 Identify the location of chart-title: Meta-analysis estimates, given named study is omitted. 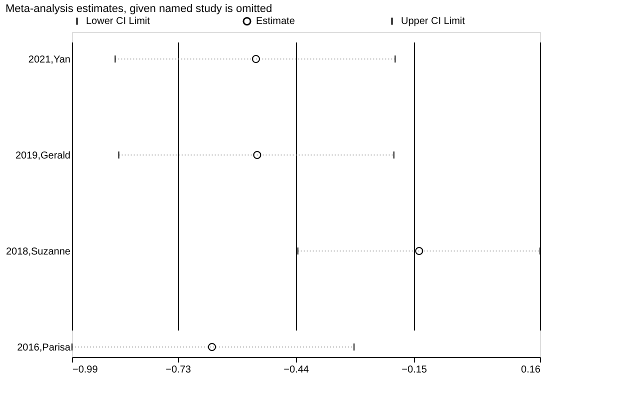
(139, 9).